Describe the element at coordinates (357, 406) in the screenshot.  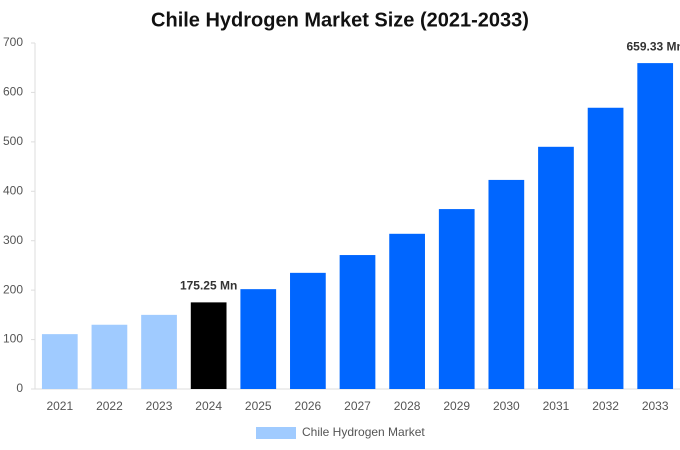
I see `x-tick-label: 2027` at that location.